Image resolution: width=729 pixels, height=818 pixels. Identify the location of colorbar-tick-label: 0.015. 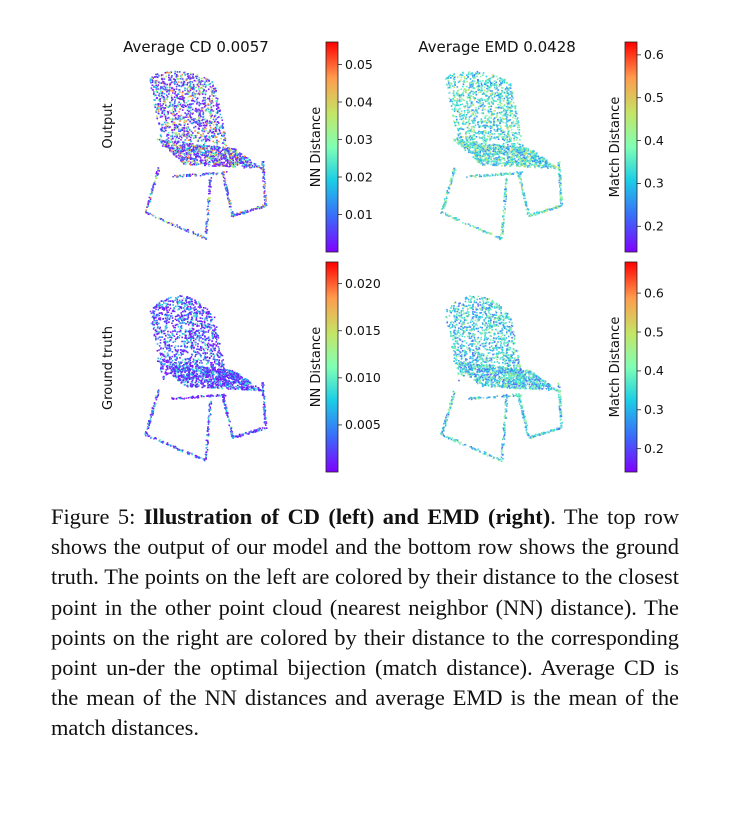
(363, 330).